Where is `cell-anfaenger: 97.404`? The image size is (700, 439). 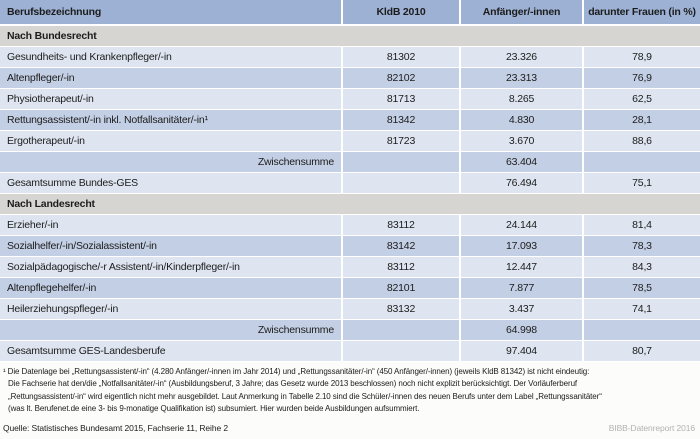
cell-anfaenger: 97.404 is located at coordinates (520, 351).